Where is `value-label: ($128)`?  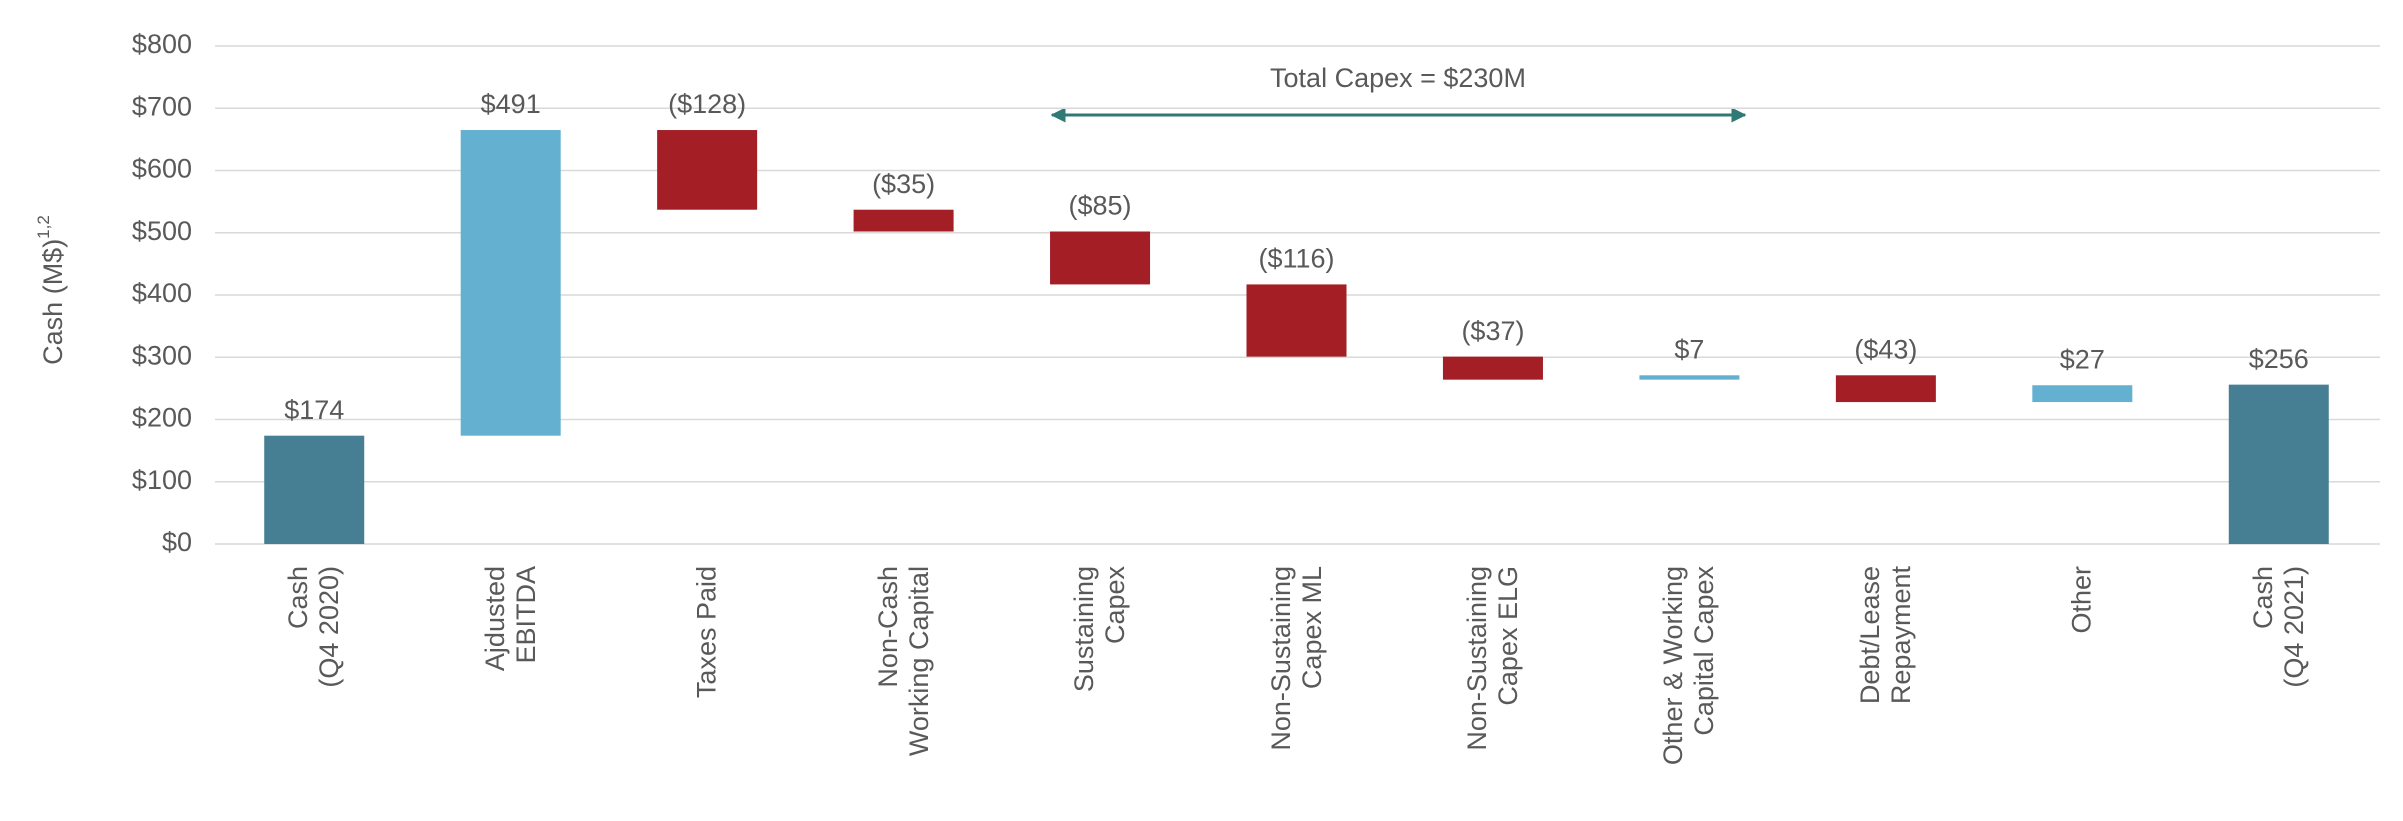
value-label: ($128) is located at coordinates (707, 104).